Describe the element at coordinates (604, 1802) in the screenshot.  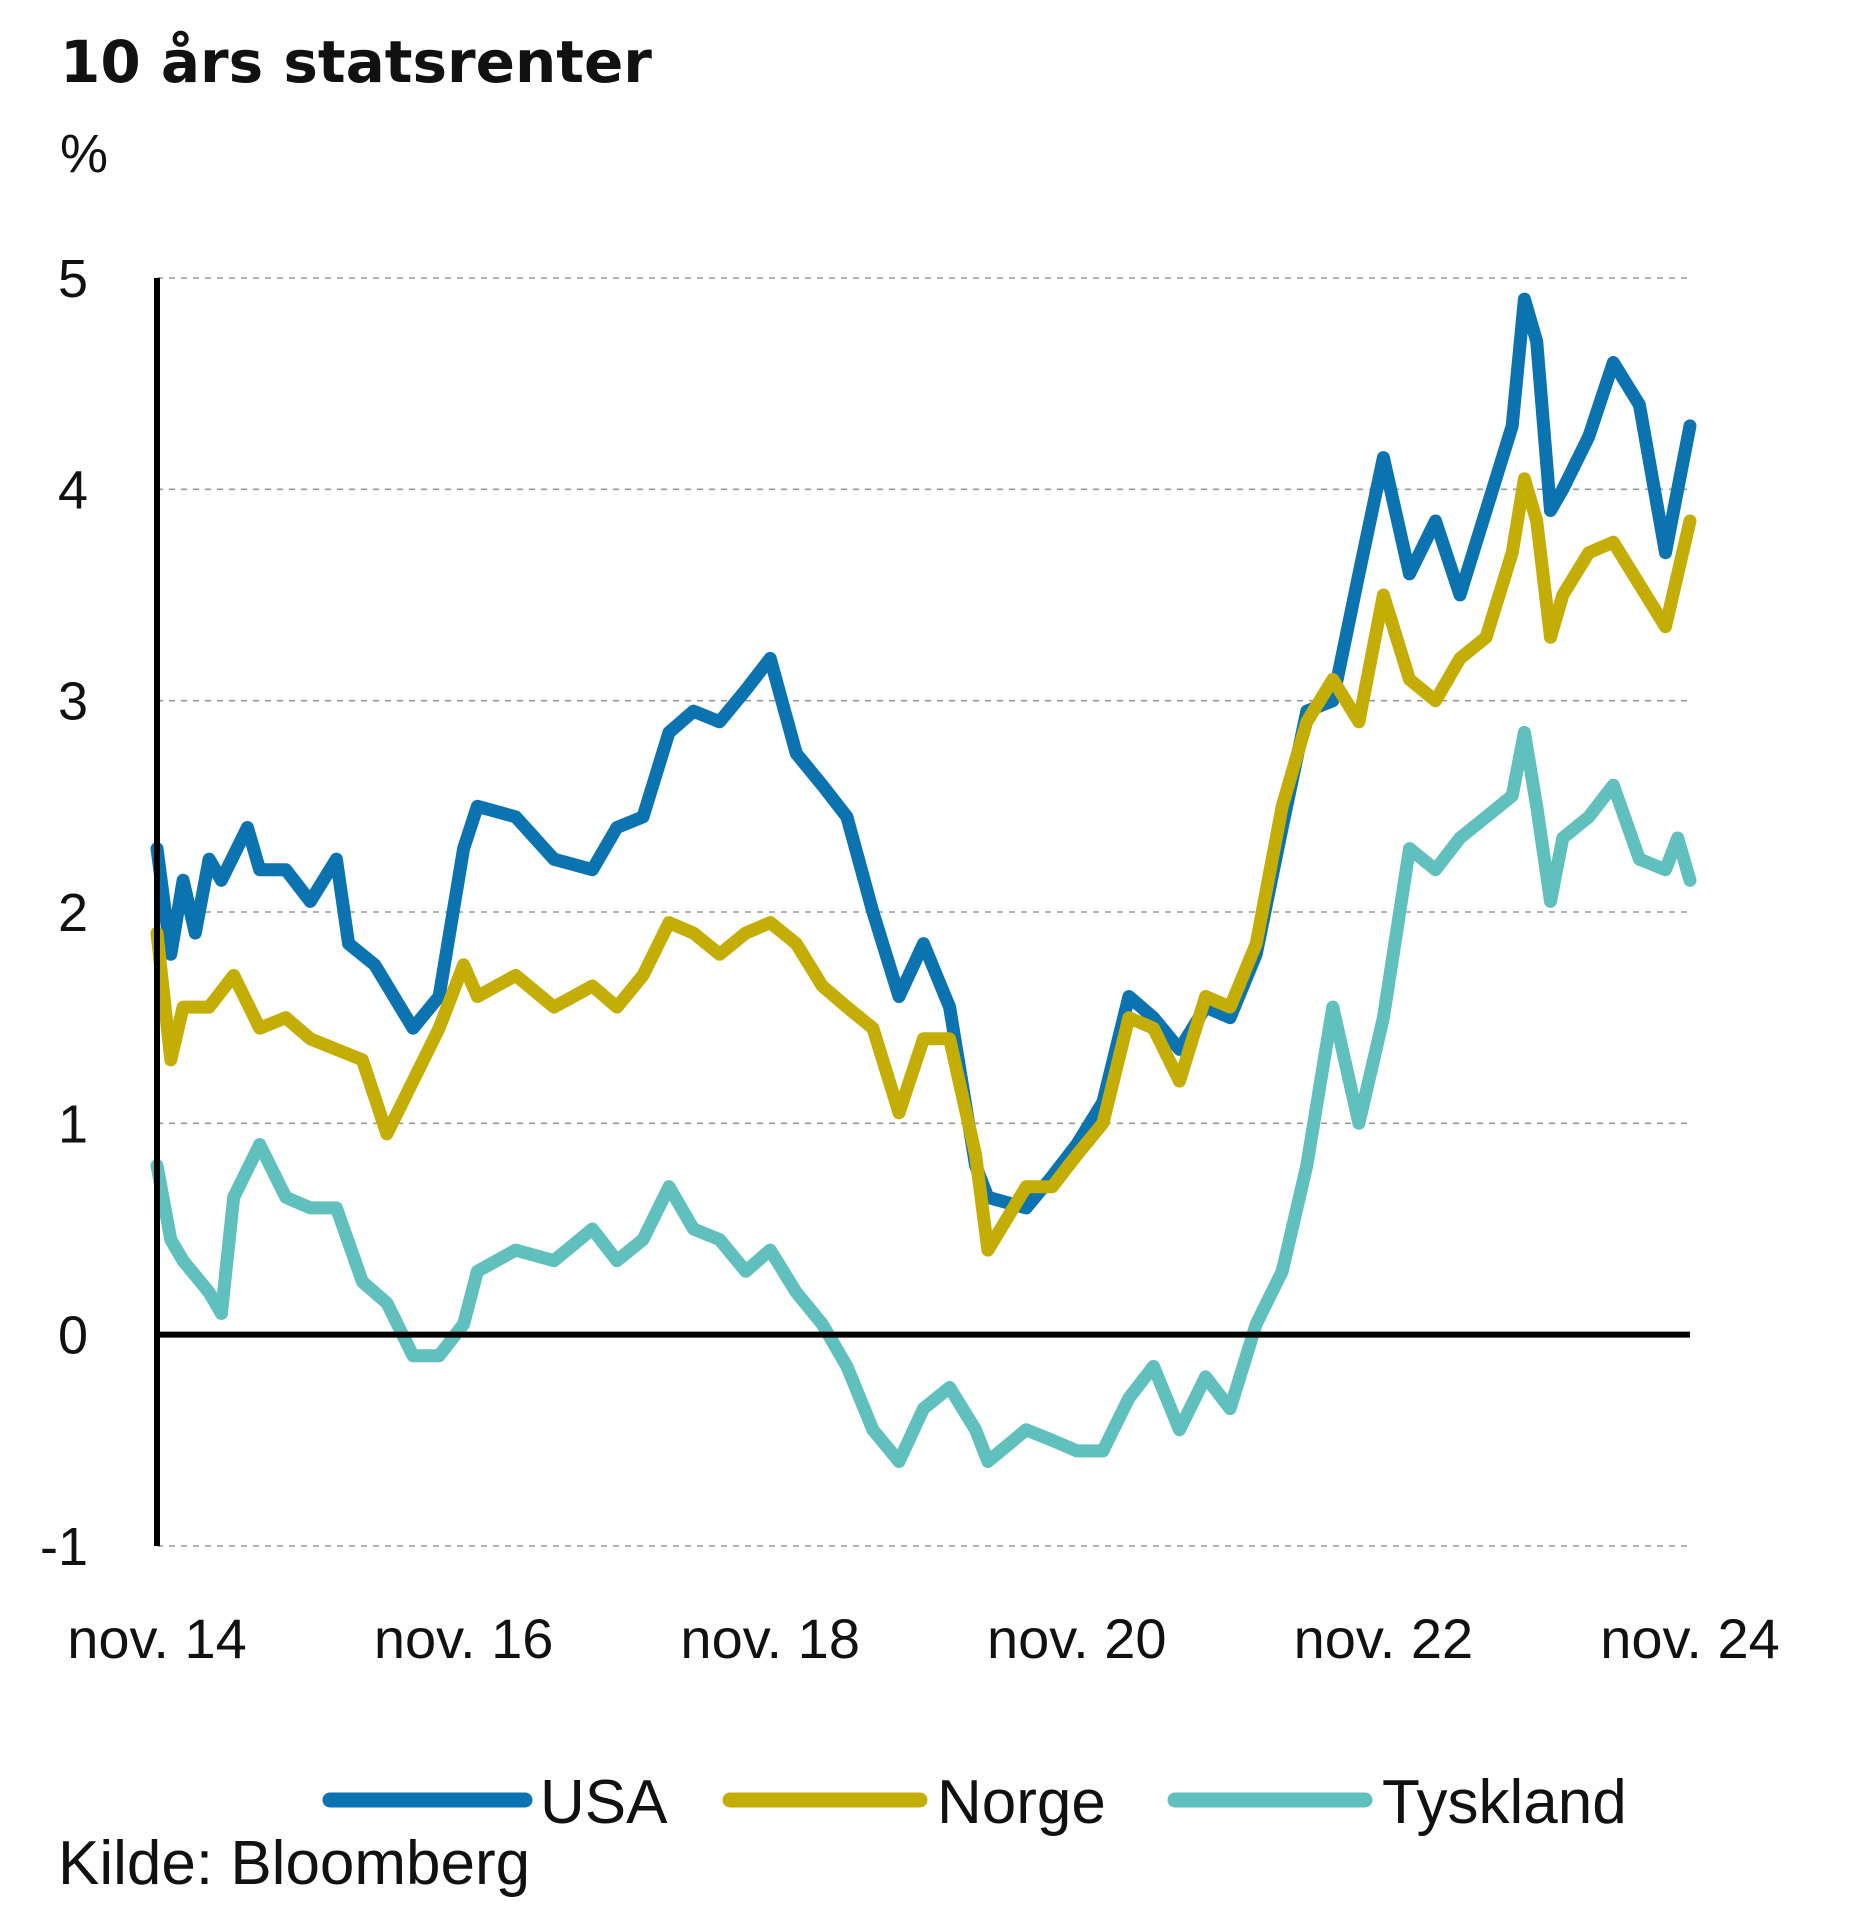
I see `legend-label-usa: USA` at that location.